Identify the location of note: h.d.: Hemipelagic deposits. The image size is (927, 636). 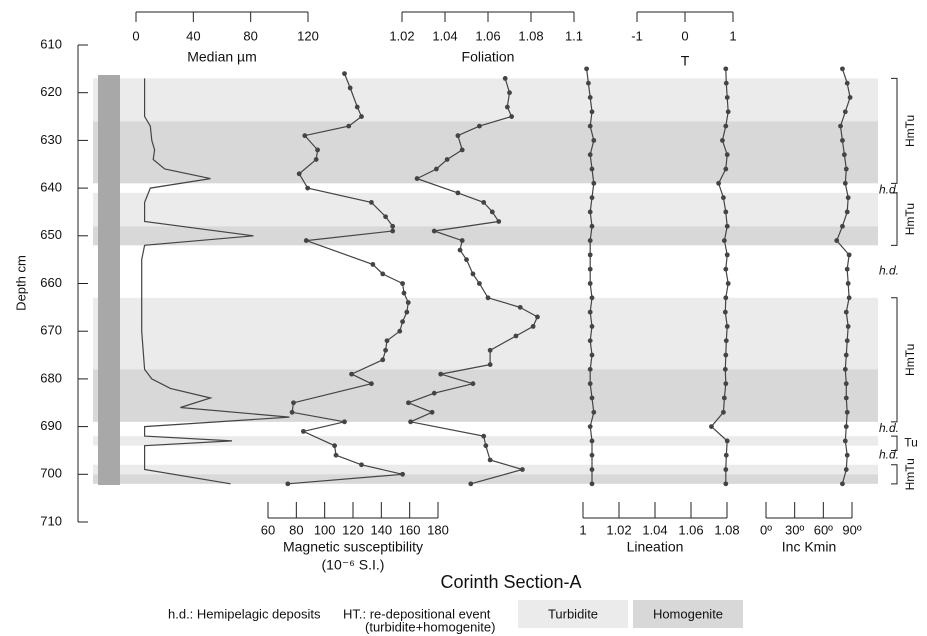
(244, 613).